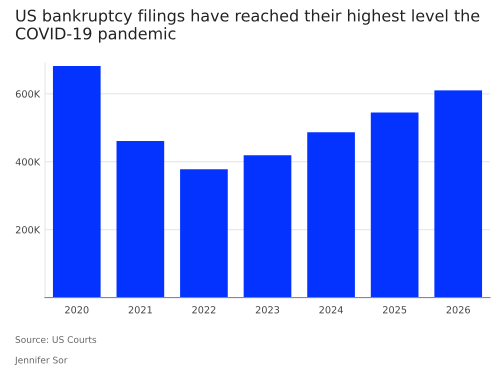 The width and height of the screenshot is (500, 372). I want to click on y-tick-label: 600K, so click(28, 94).